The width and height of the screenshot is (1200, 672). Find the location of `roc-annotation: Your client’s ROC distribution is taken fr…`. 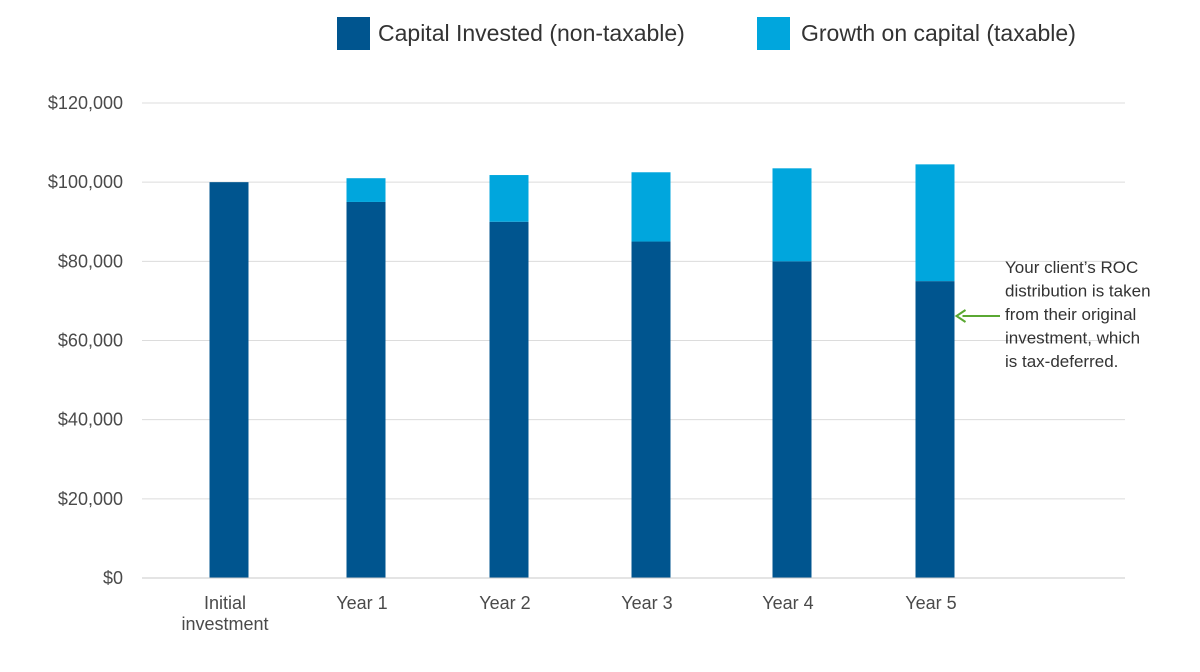

roc-annotation: Your client’s ROC distribution is taken fr… is located at coordinates (1052, 314).